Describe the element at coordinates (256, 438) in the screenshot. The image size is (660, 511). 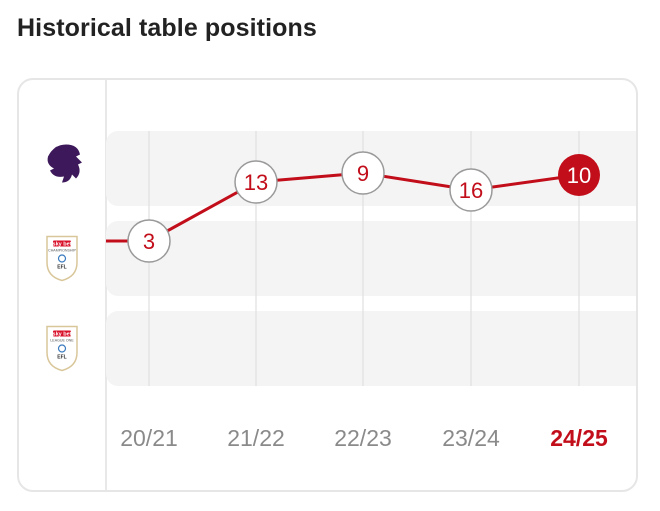
I see `season-tick-label: 21/22` at that location.